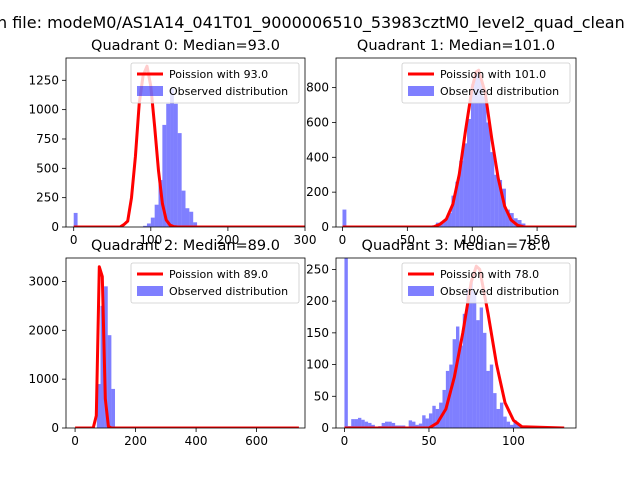 The image size is (640, 480). What do you see at coordinates (227, 240) in the screenshot?
I see `x-tick-label: 200` at bounding box center [227, 240].